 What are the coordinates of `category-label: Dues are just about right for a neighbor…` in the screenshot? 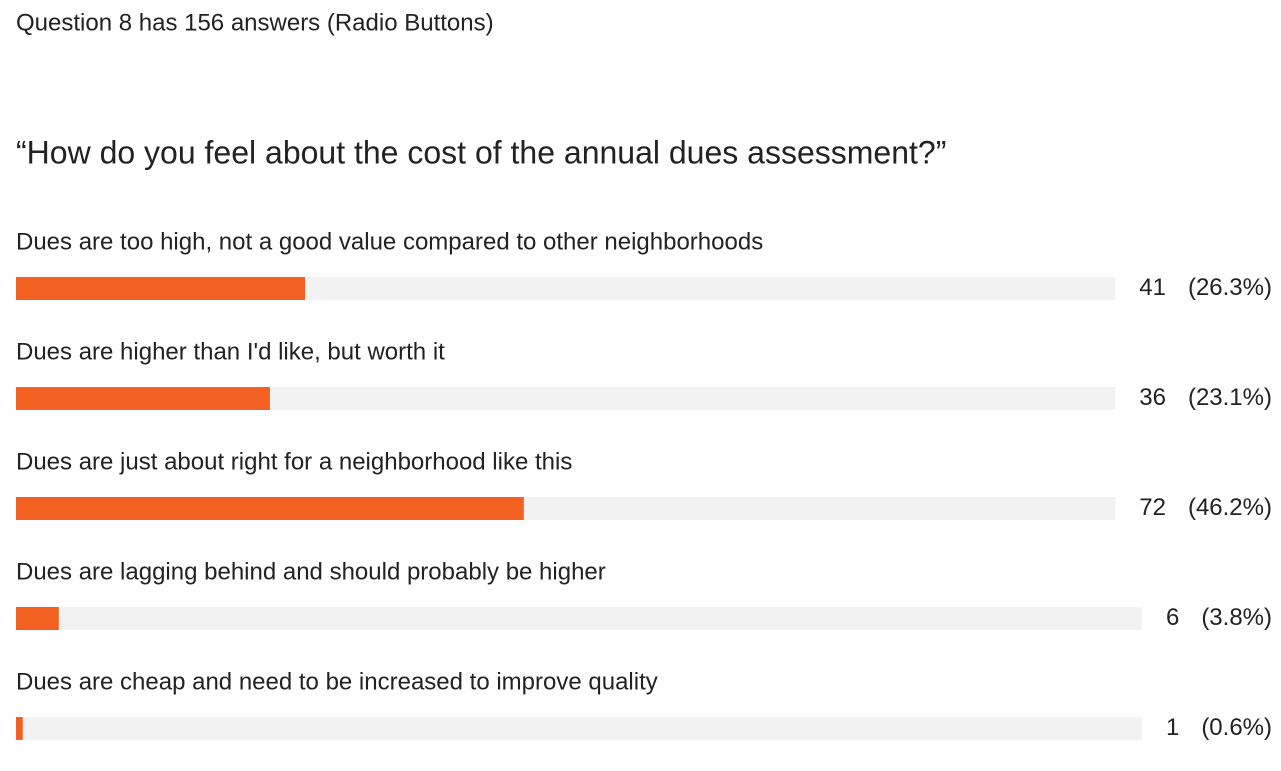 It's located at (294, 461).